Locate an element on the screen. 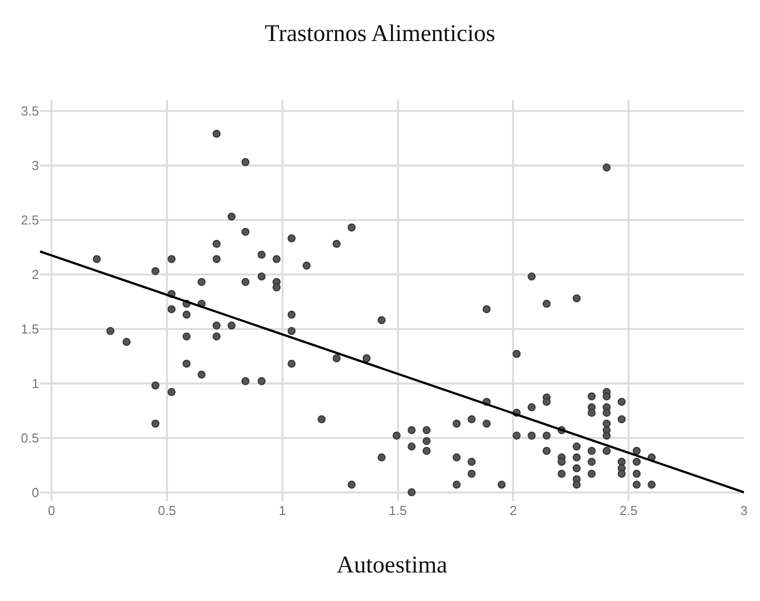  chart-title: Trastornos Alimenticios is located at coordinates (380, 33).